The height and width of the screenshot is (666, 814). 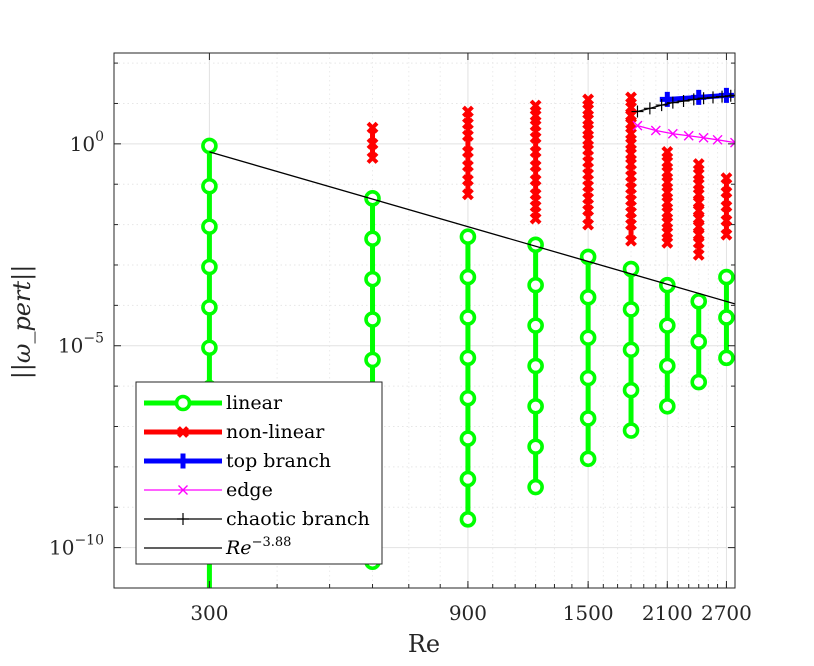 I want to click on fit-line, so click(x=472, y=228).